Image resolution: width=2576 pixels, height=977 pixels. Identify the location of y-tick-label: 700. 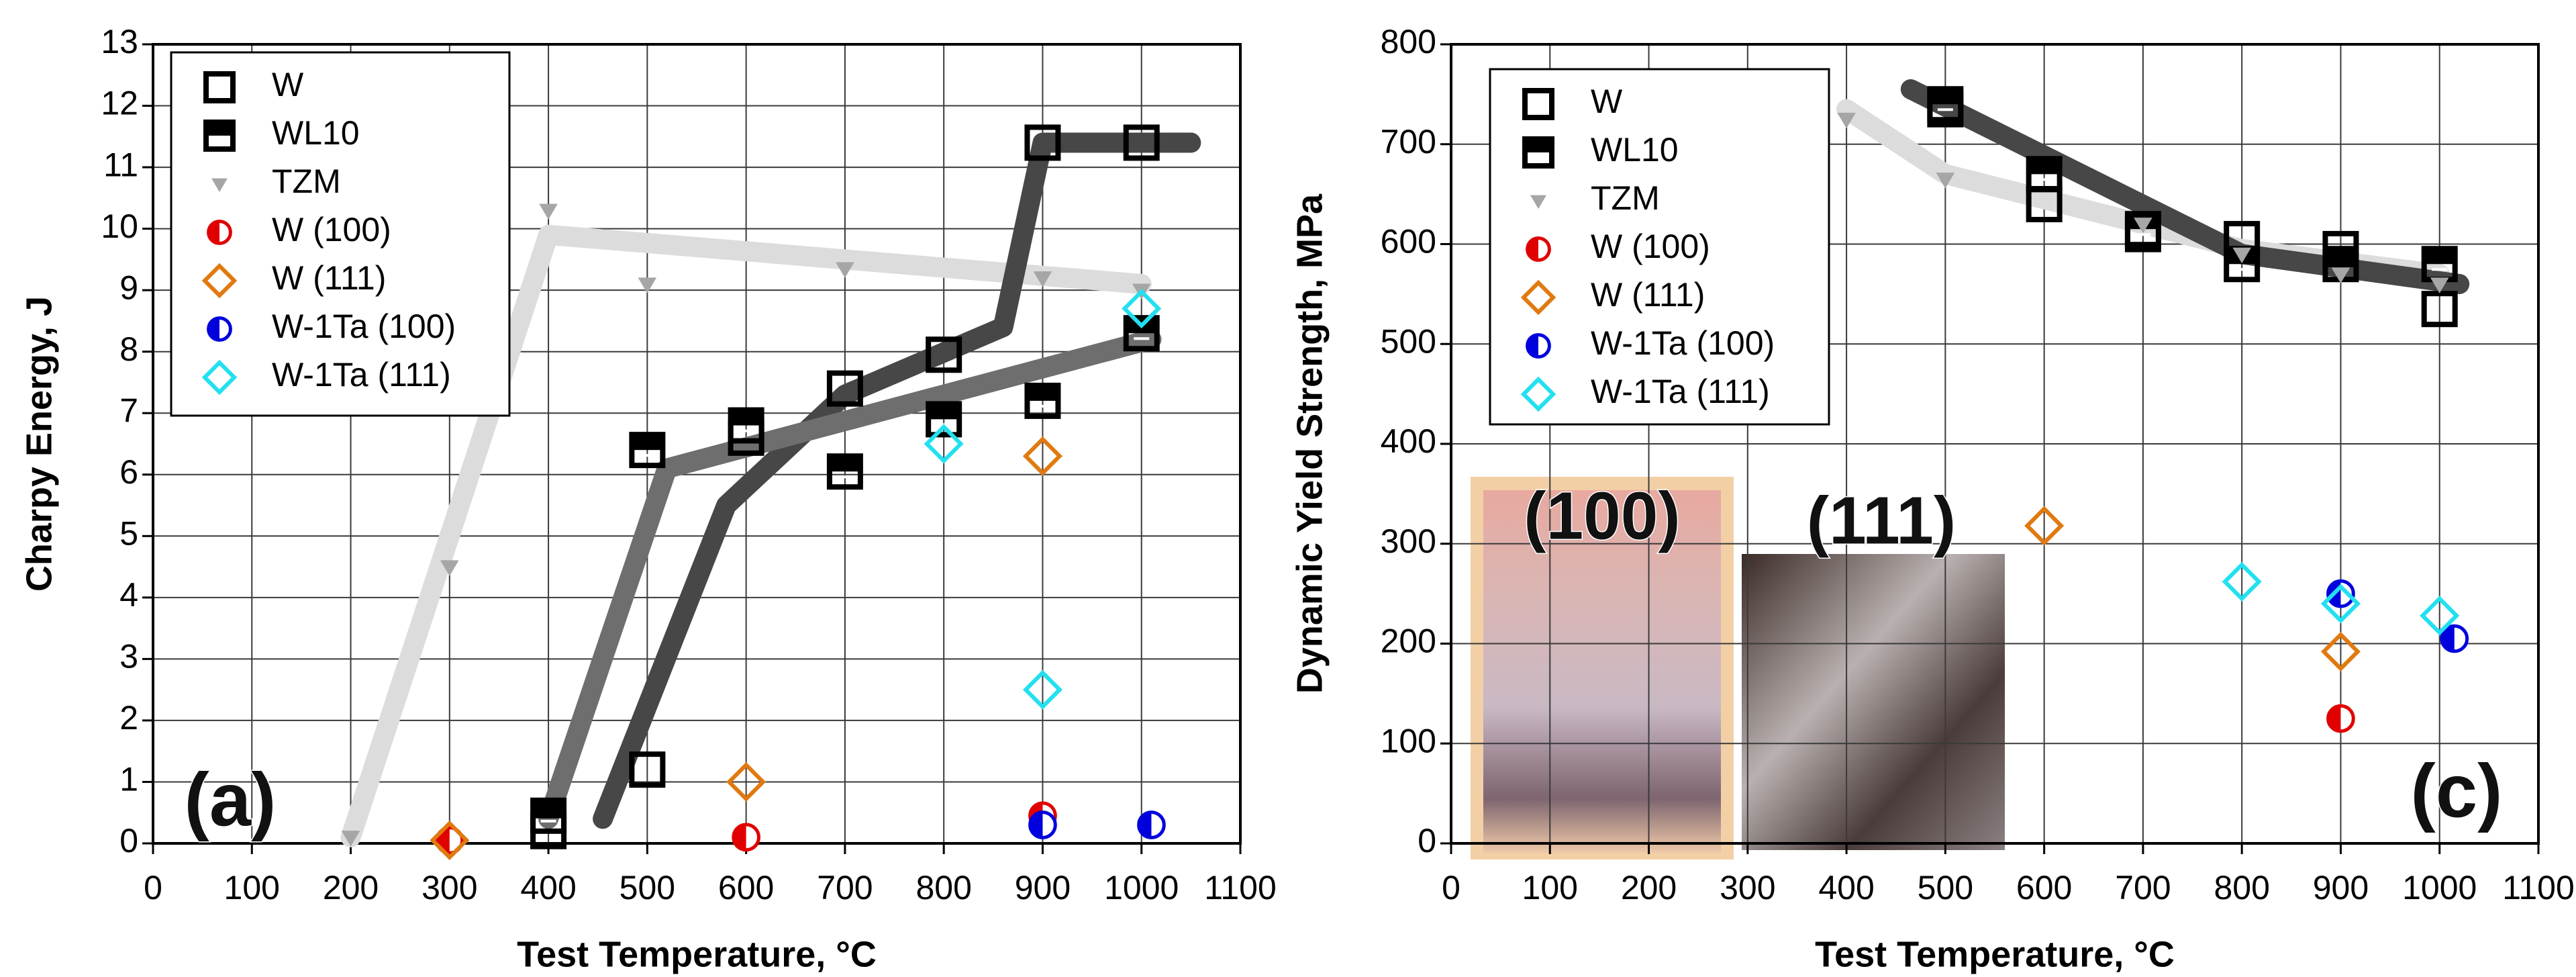
(1408, 141).